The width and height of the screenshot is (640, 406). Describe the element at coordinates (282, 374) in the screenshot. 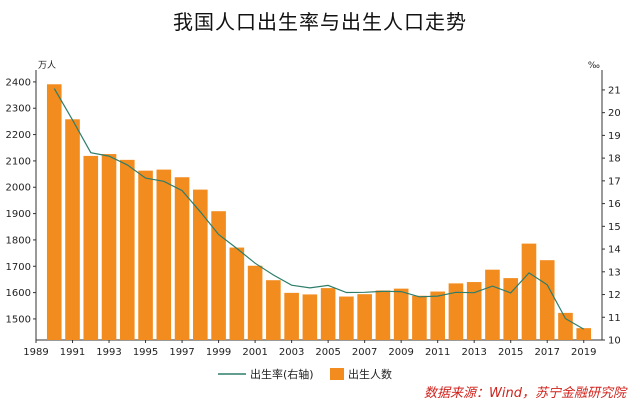

I see `legend-label-rate: 出生率(右轴)` at that location.